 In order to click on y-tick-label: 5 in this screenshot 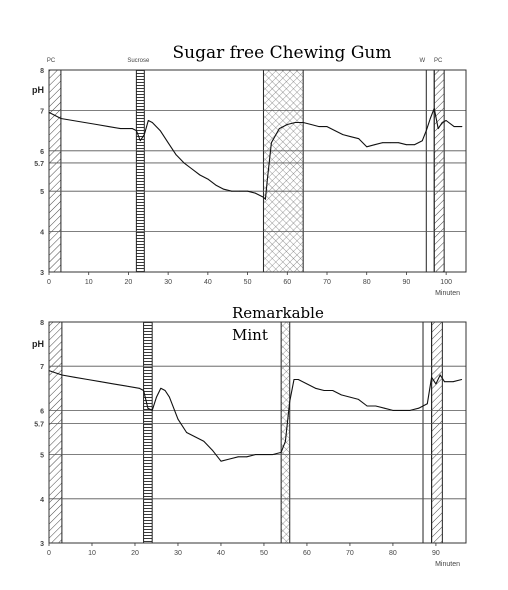, I will do `click(42, 456)`.